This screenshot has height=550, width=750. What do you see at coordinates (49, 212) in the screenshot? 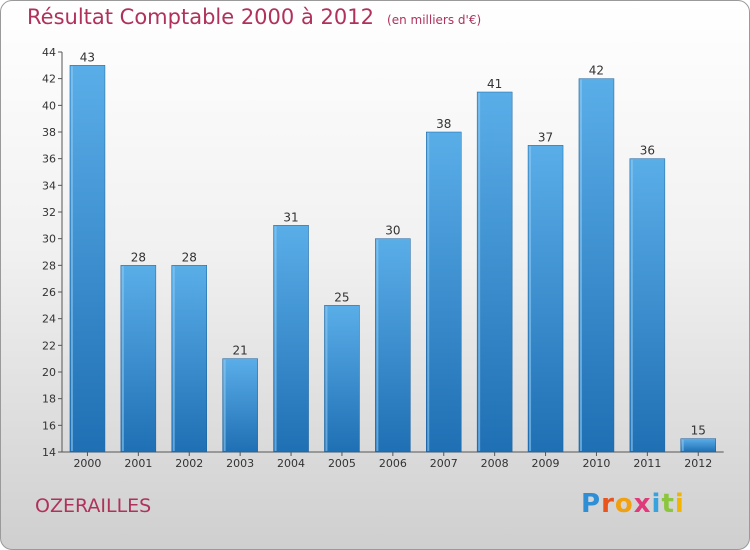
I see `y-tick-label: 32` at bounding box center [49, 212].